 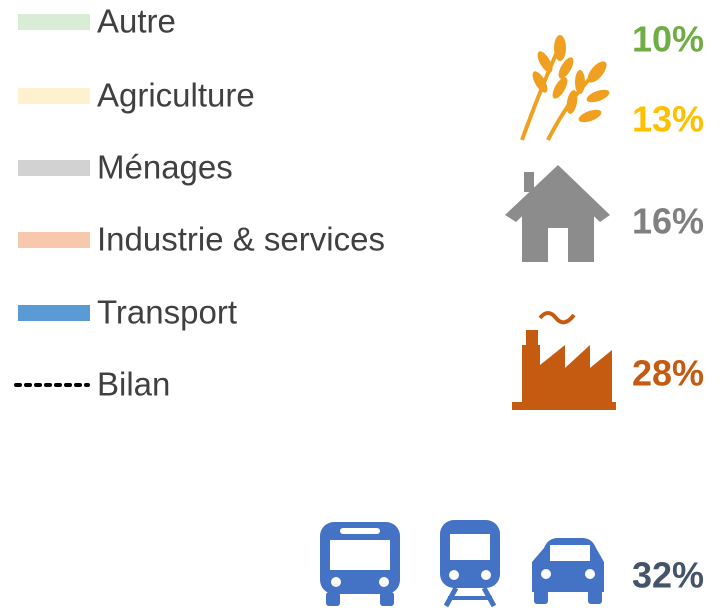 I want to click on legend-label: Autre, so click(x=136, y=21).